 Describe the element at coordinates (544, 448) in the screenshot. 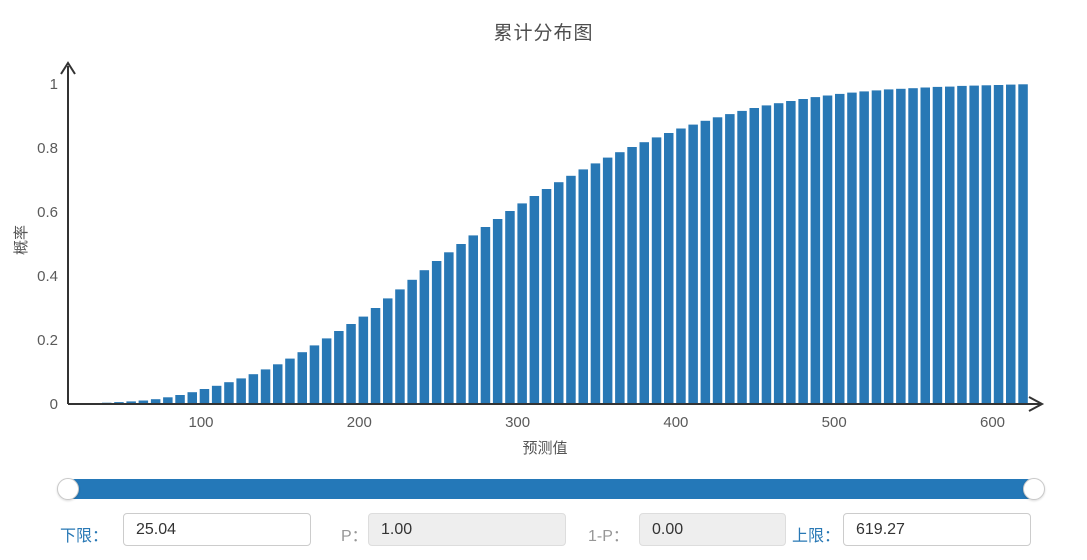

I see `x-axis-title: 预测值` at that location.